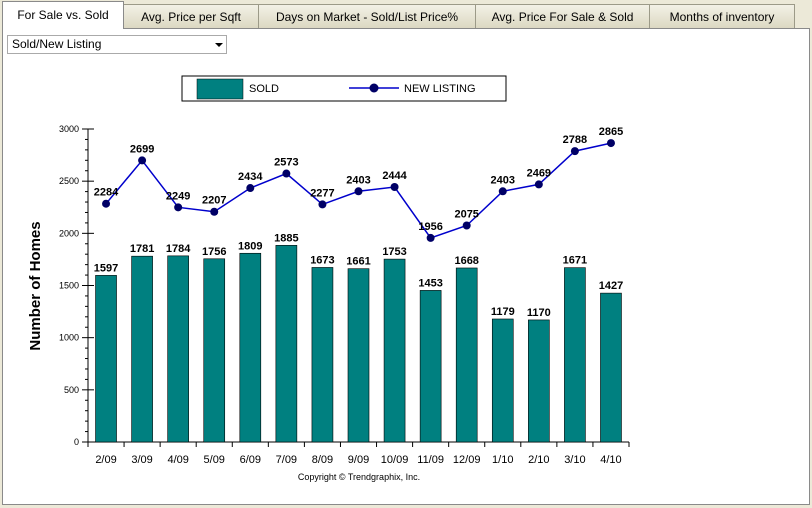  I want to click on x-tick-label: 6/09, so click(250, 460).